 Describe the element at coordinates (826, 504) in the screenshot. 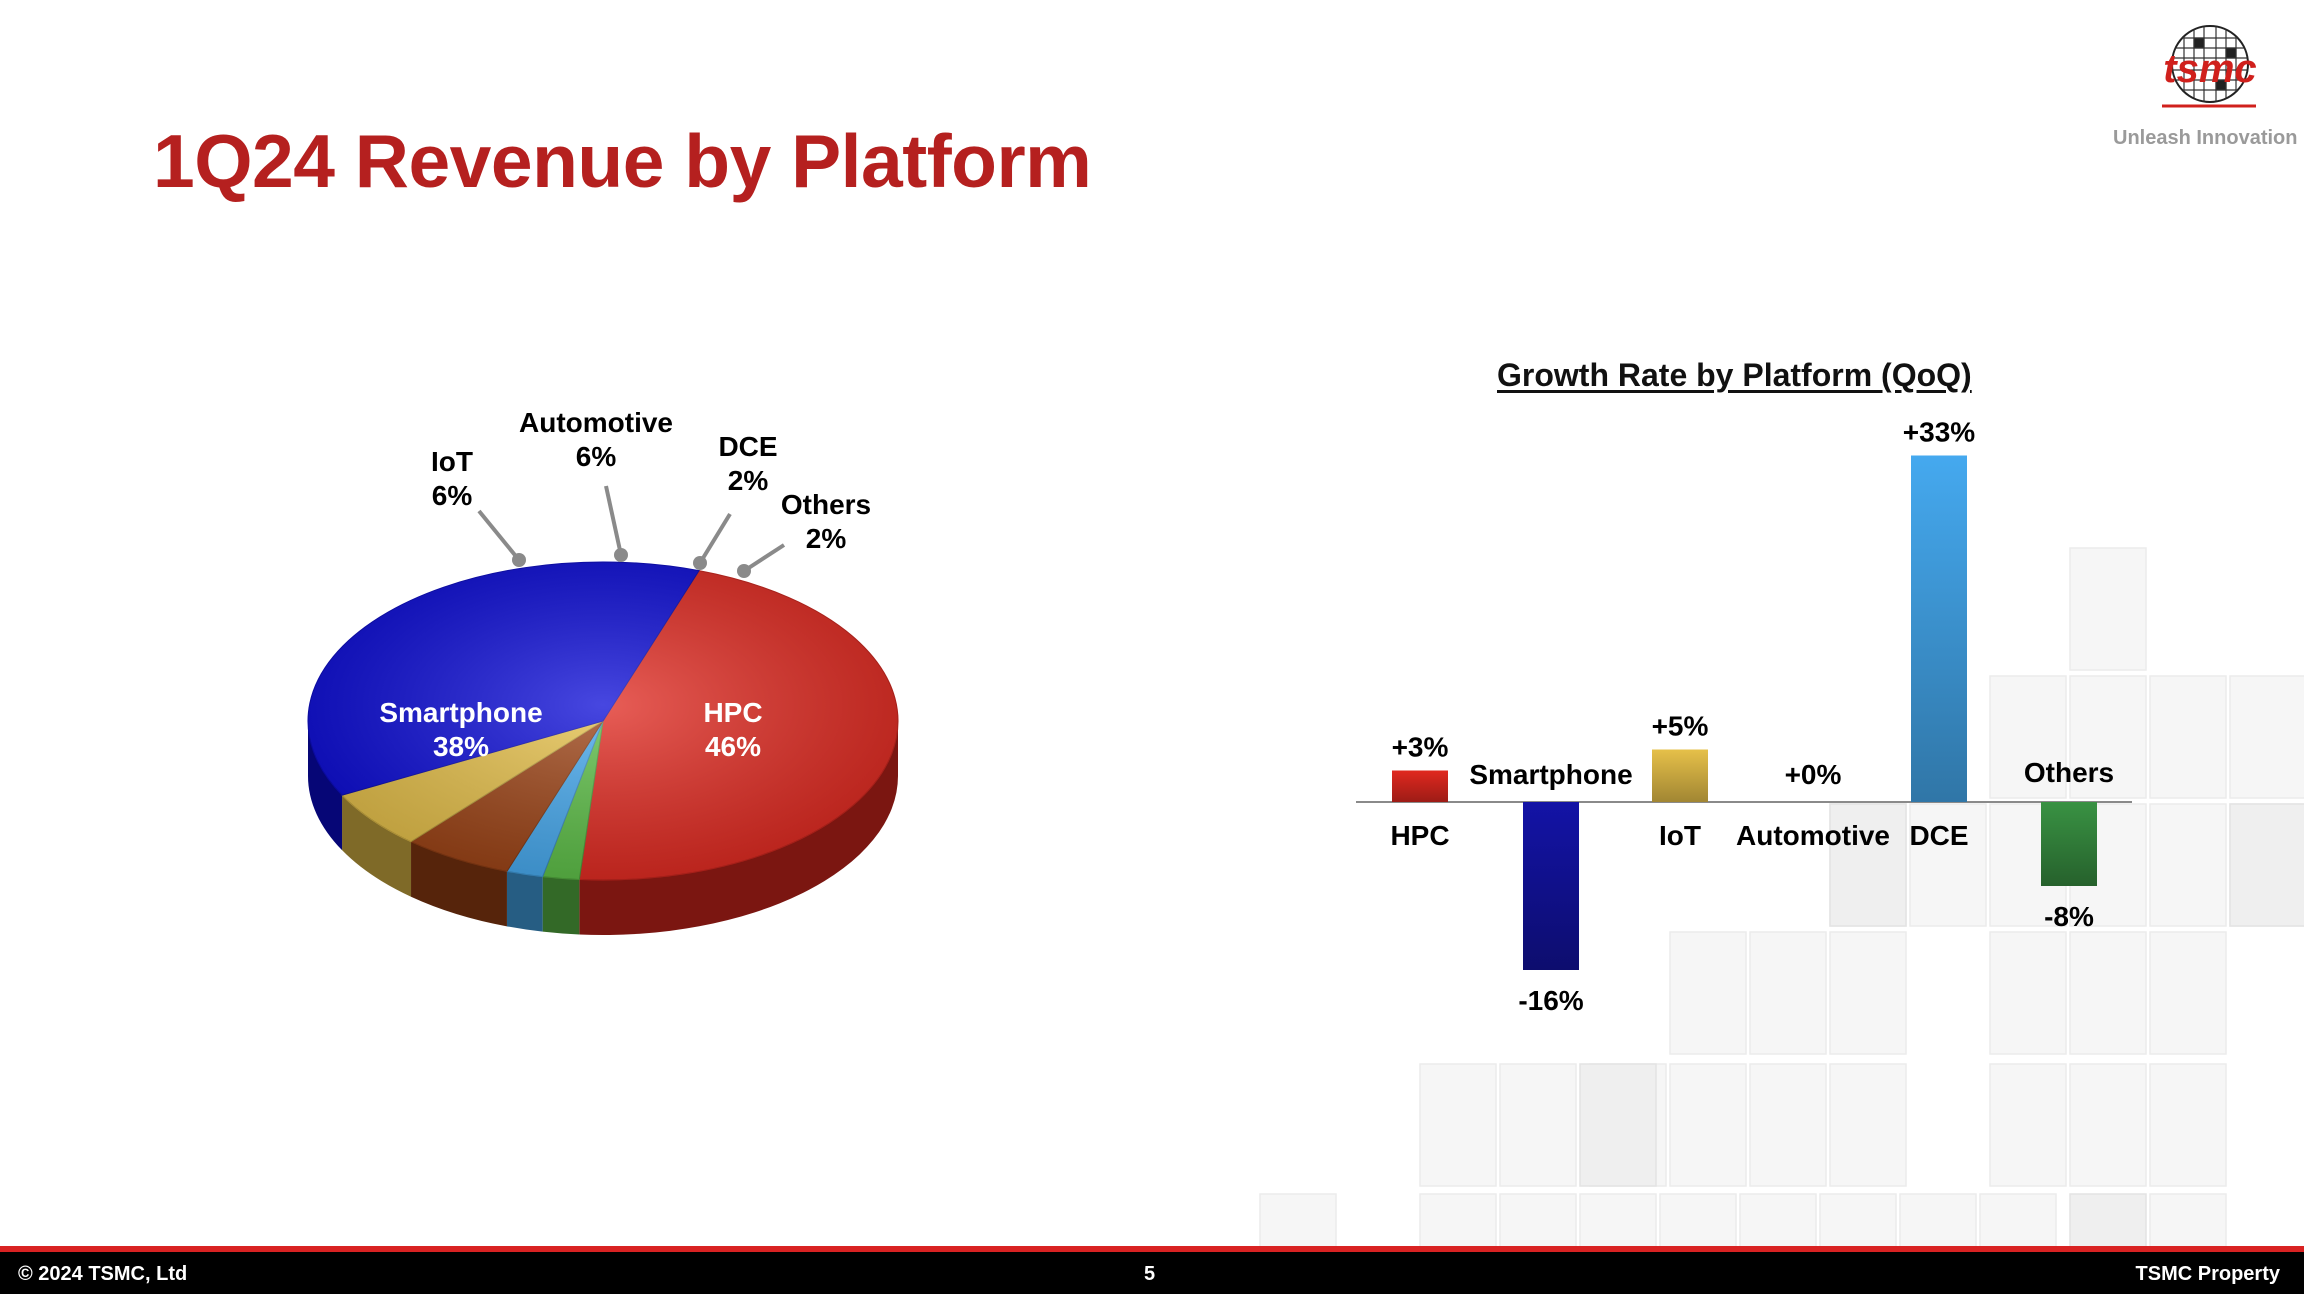

I see `pie-label-others: Others` at that location.